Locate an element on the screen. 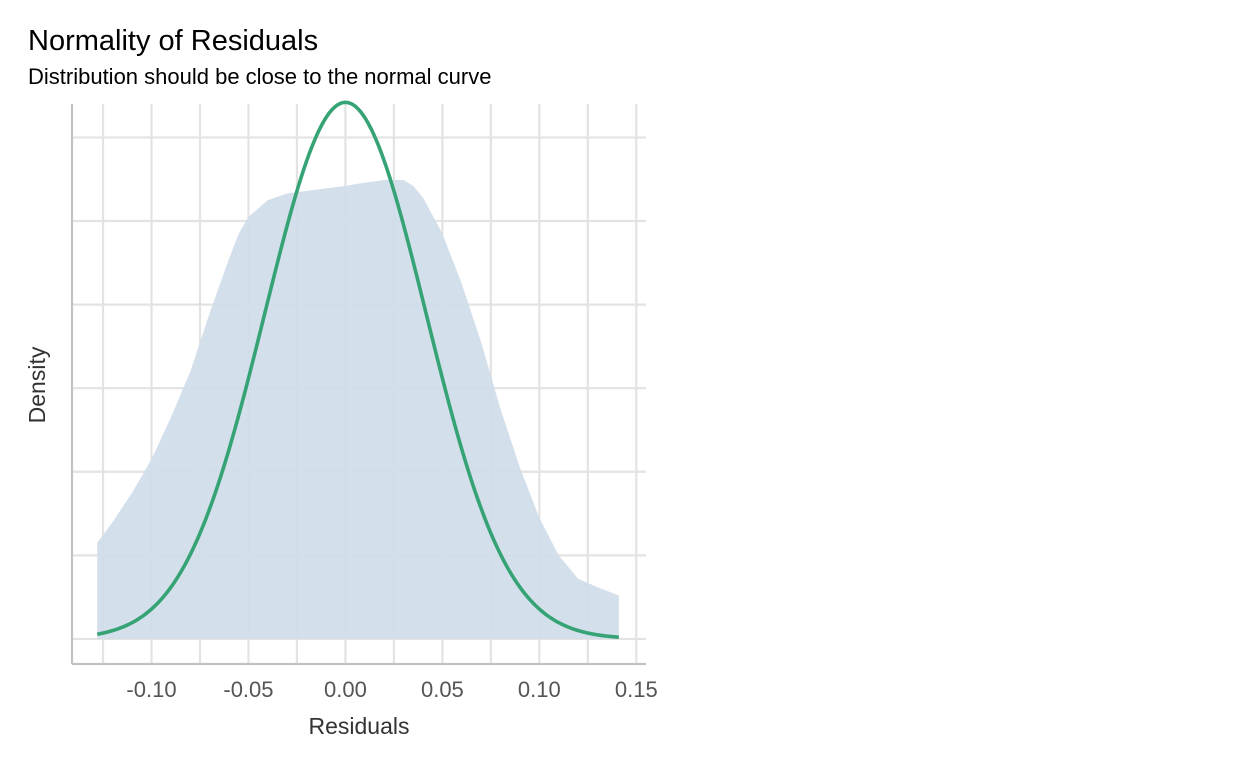  x-tick-label: 0.00 is located at coordinates (345, 689).